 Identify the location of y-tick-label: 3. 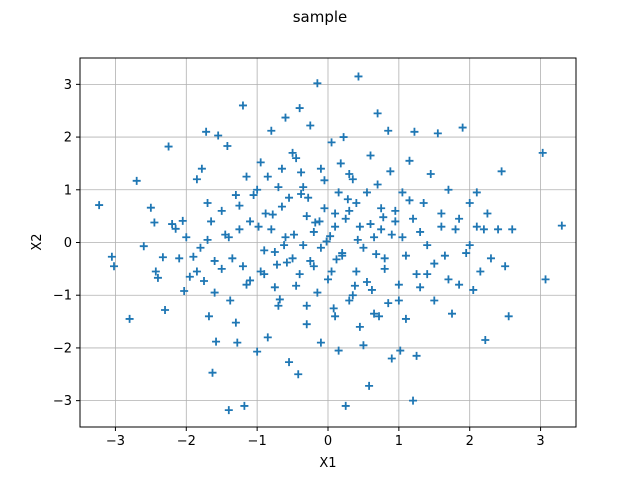
(68, 85).